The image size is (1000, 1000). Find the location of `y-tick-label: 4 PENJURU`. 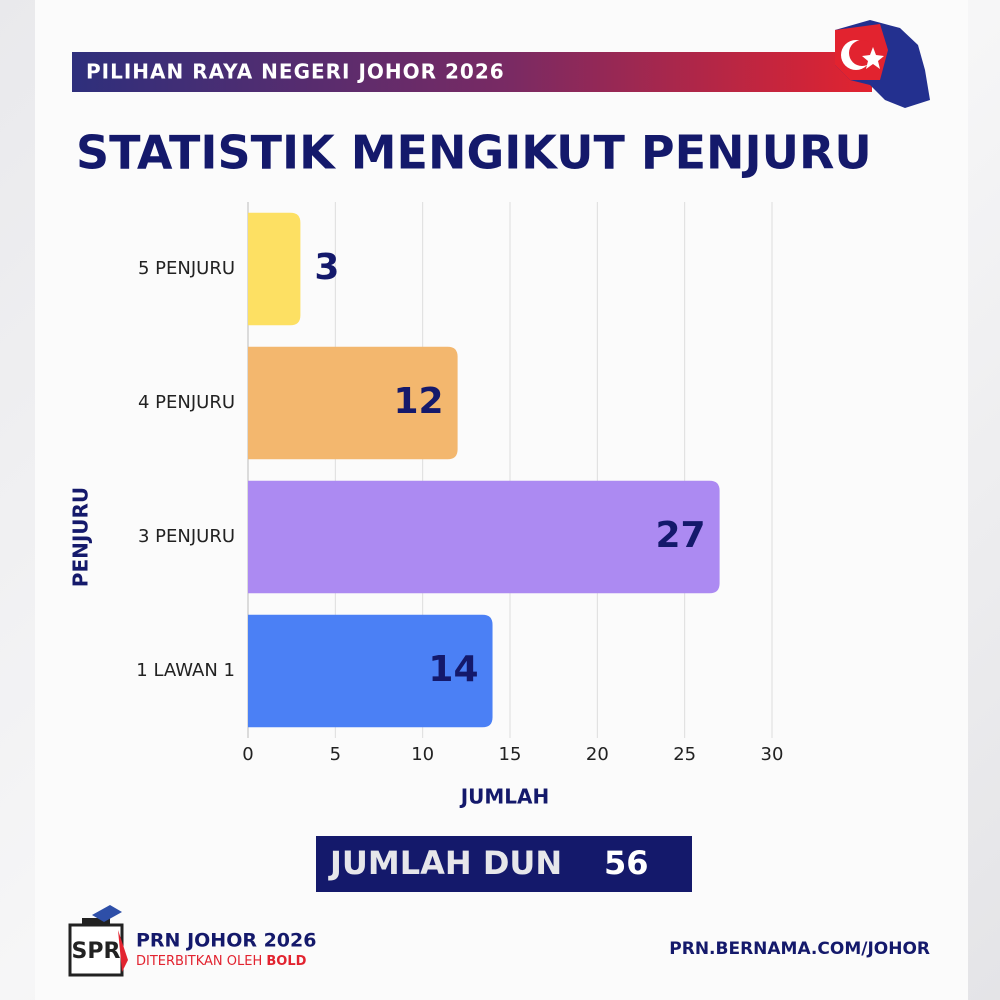

y-tick-label: 4 PENJURU is located at coordinates (186, 402).